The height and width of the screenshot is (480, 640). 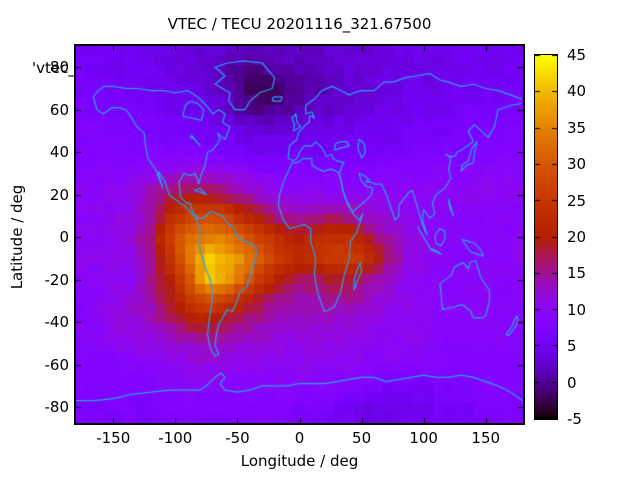 I want to click on x-axis-title: Longitude / deg, so click(x=299, y=461).